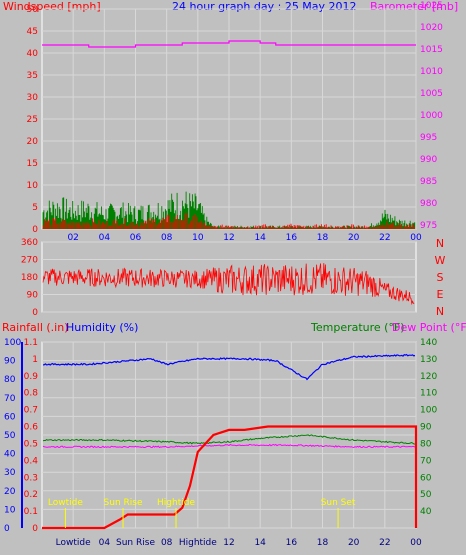 Image resolution: width=466 pixels, height=555 pixels. I want to click on temperature-ytick-label: 110, so click(428, 394).